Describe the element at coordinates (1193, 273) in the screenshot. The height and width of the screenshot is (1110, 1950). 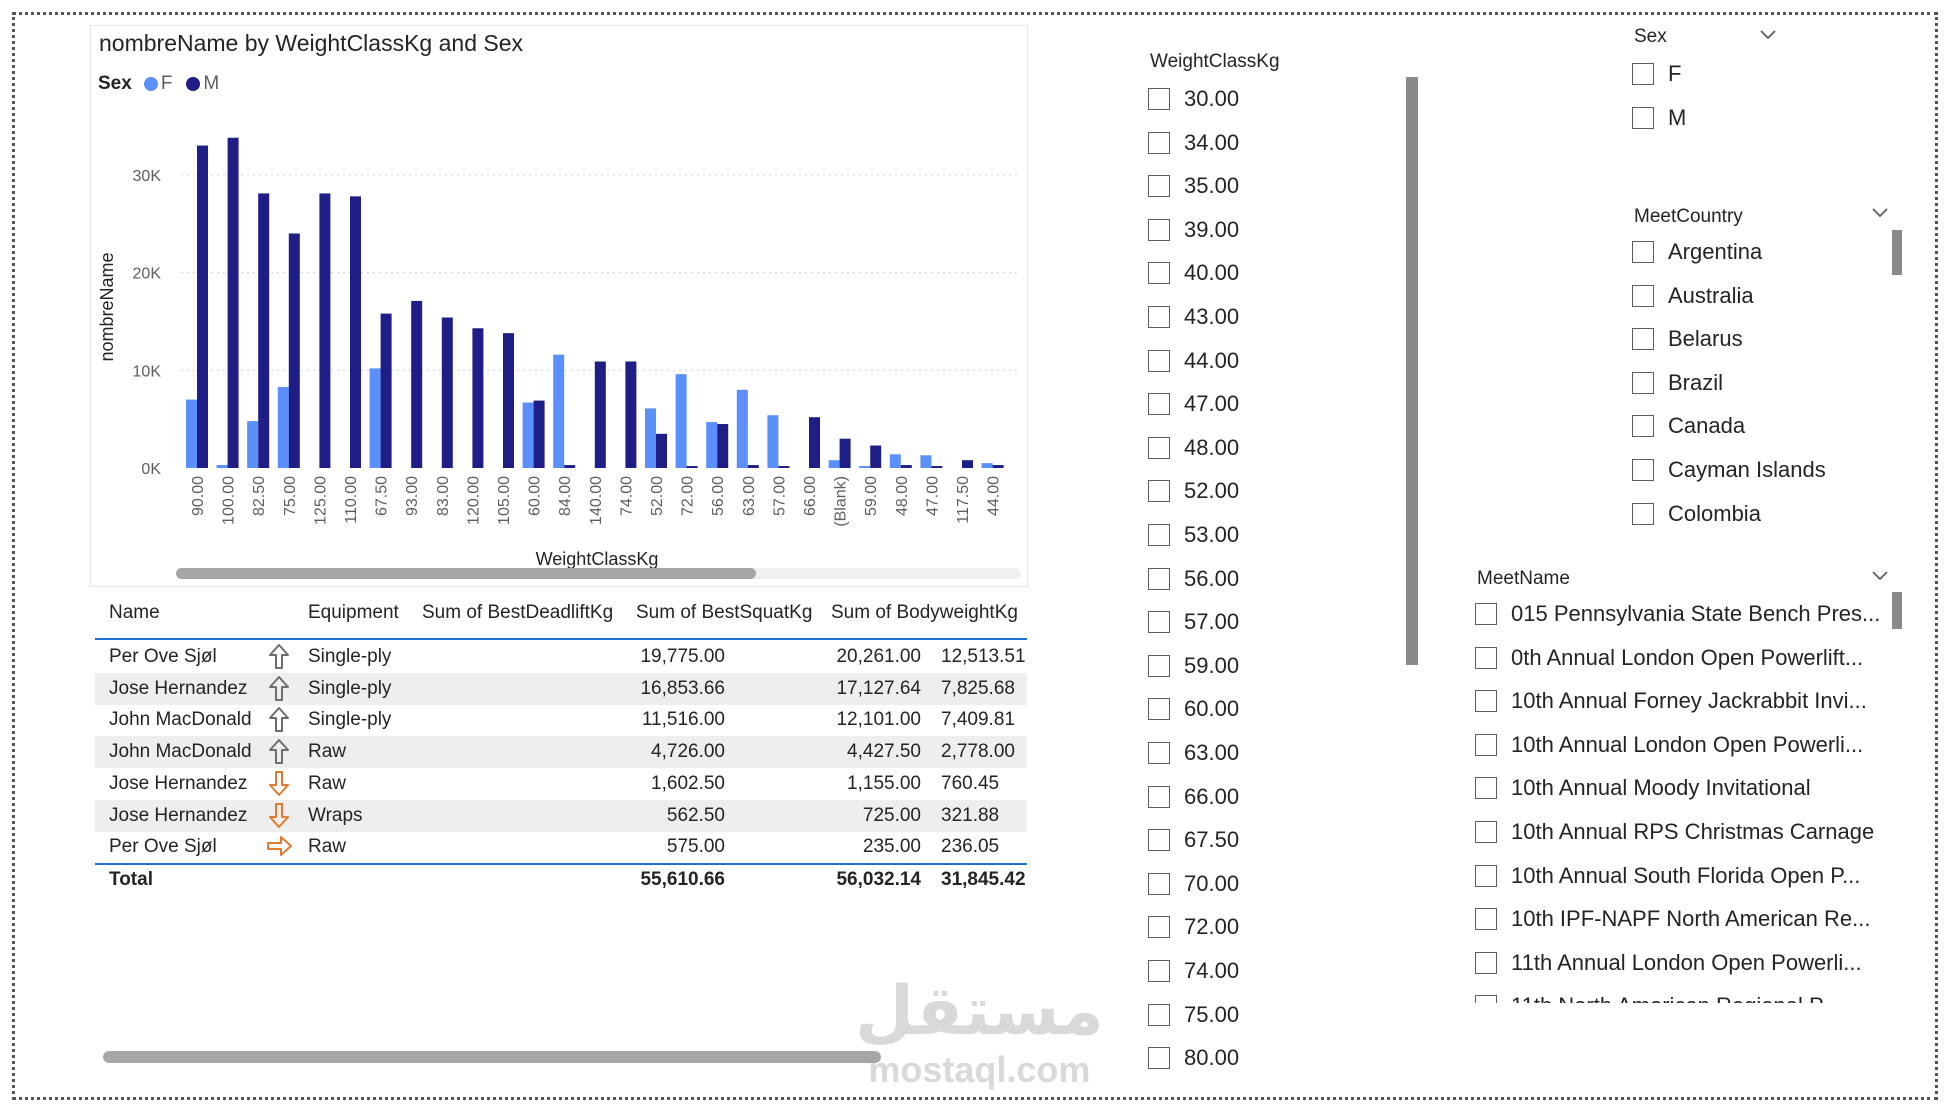
I see `weight-option: 40.00` at that location.